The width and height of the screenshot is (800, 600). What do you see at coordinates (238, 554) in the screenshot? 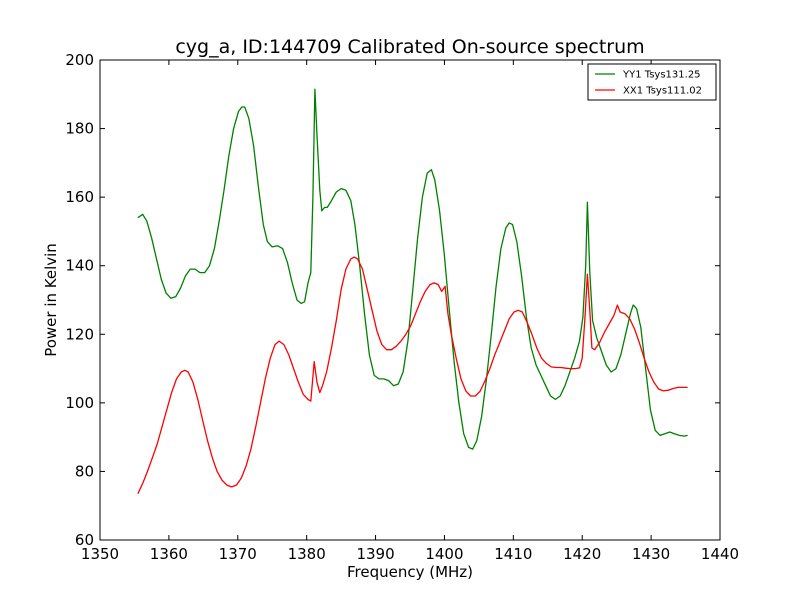
I see `x-tick-label: 1370` at bounding box center [238, 554].